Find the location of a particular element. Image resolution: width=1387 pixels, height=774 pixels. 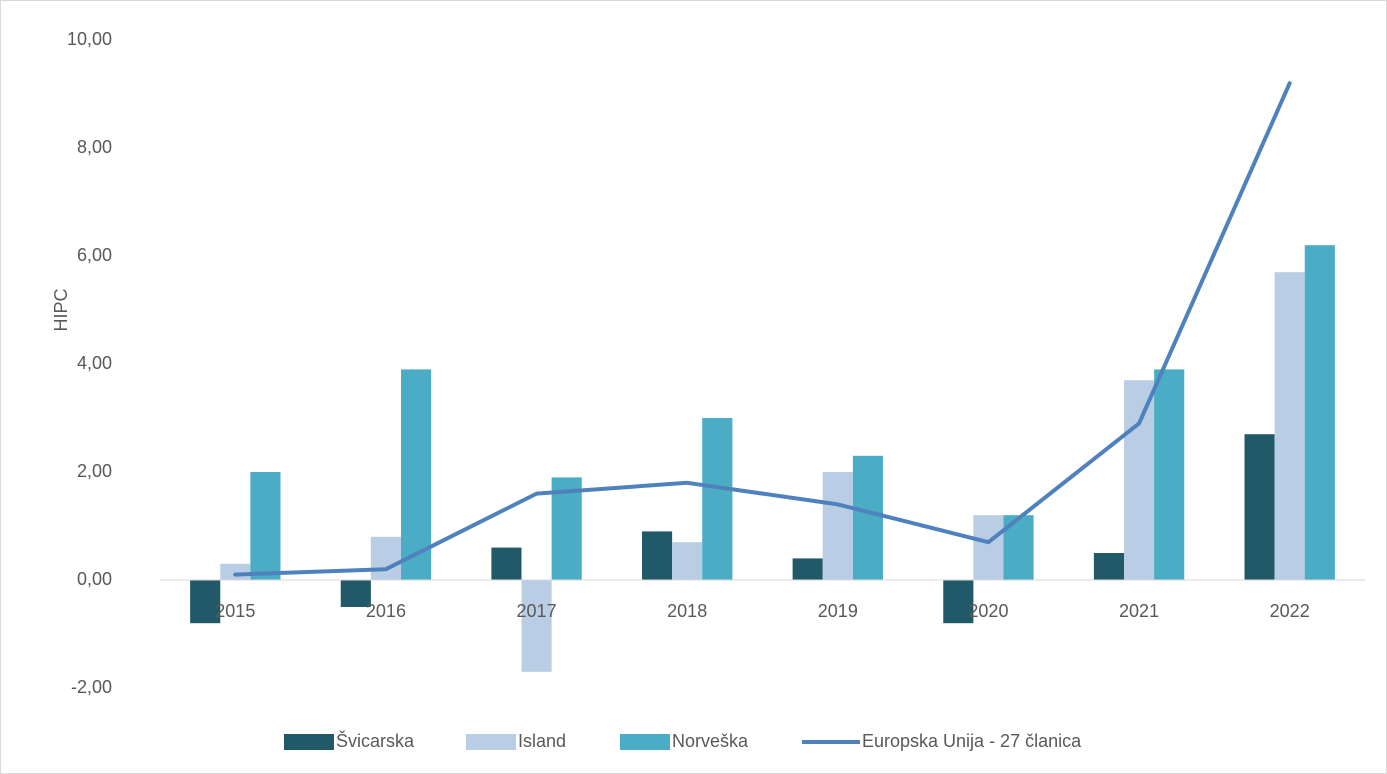

x-tick-label: 2022 is located at coordinates (1290, 611).